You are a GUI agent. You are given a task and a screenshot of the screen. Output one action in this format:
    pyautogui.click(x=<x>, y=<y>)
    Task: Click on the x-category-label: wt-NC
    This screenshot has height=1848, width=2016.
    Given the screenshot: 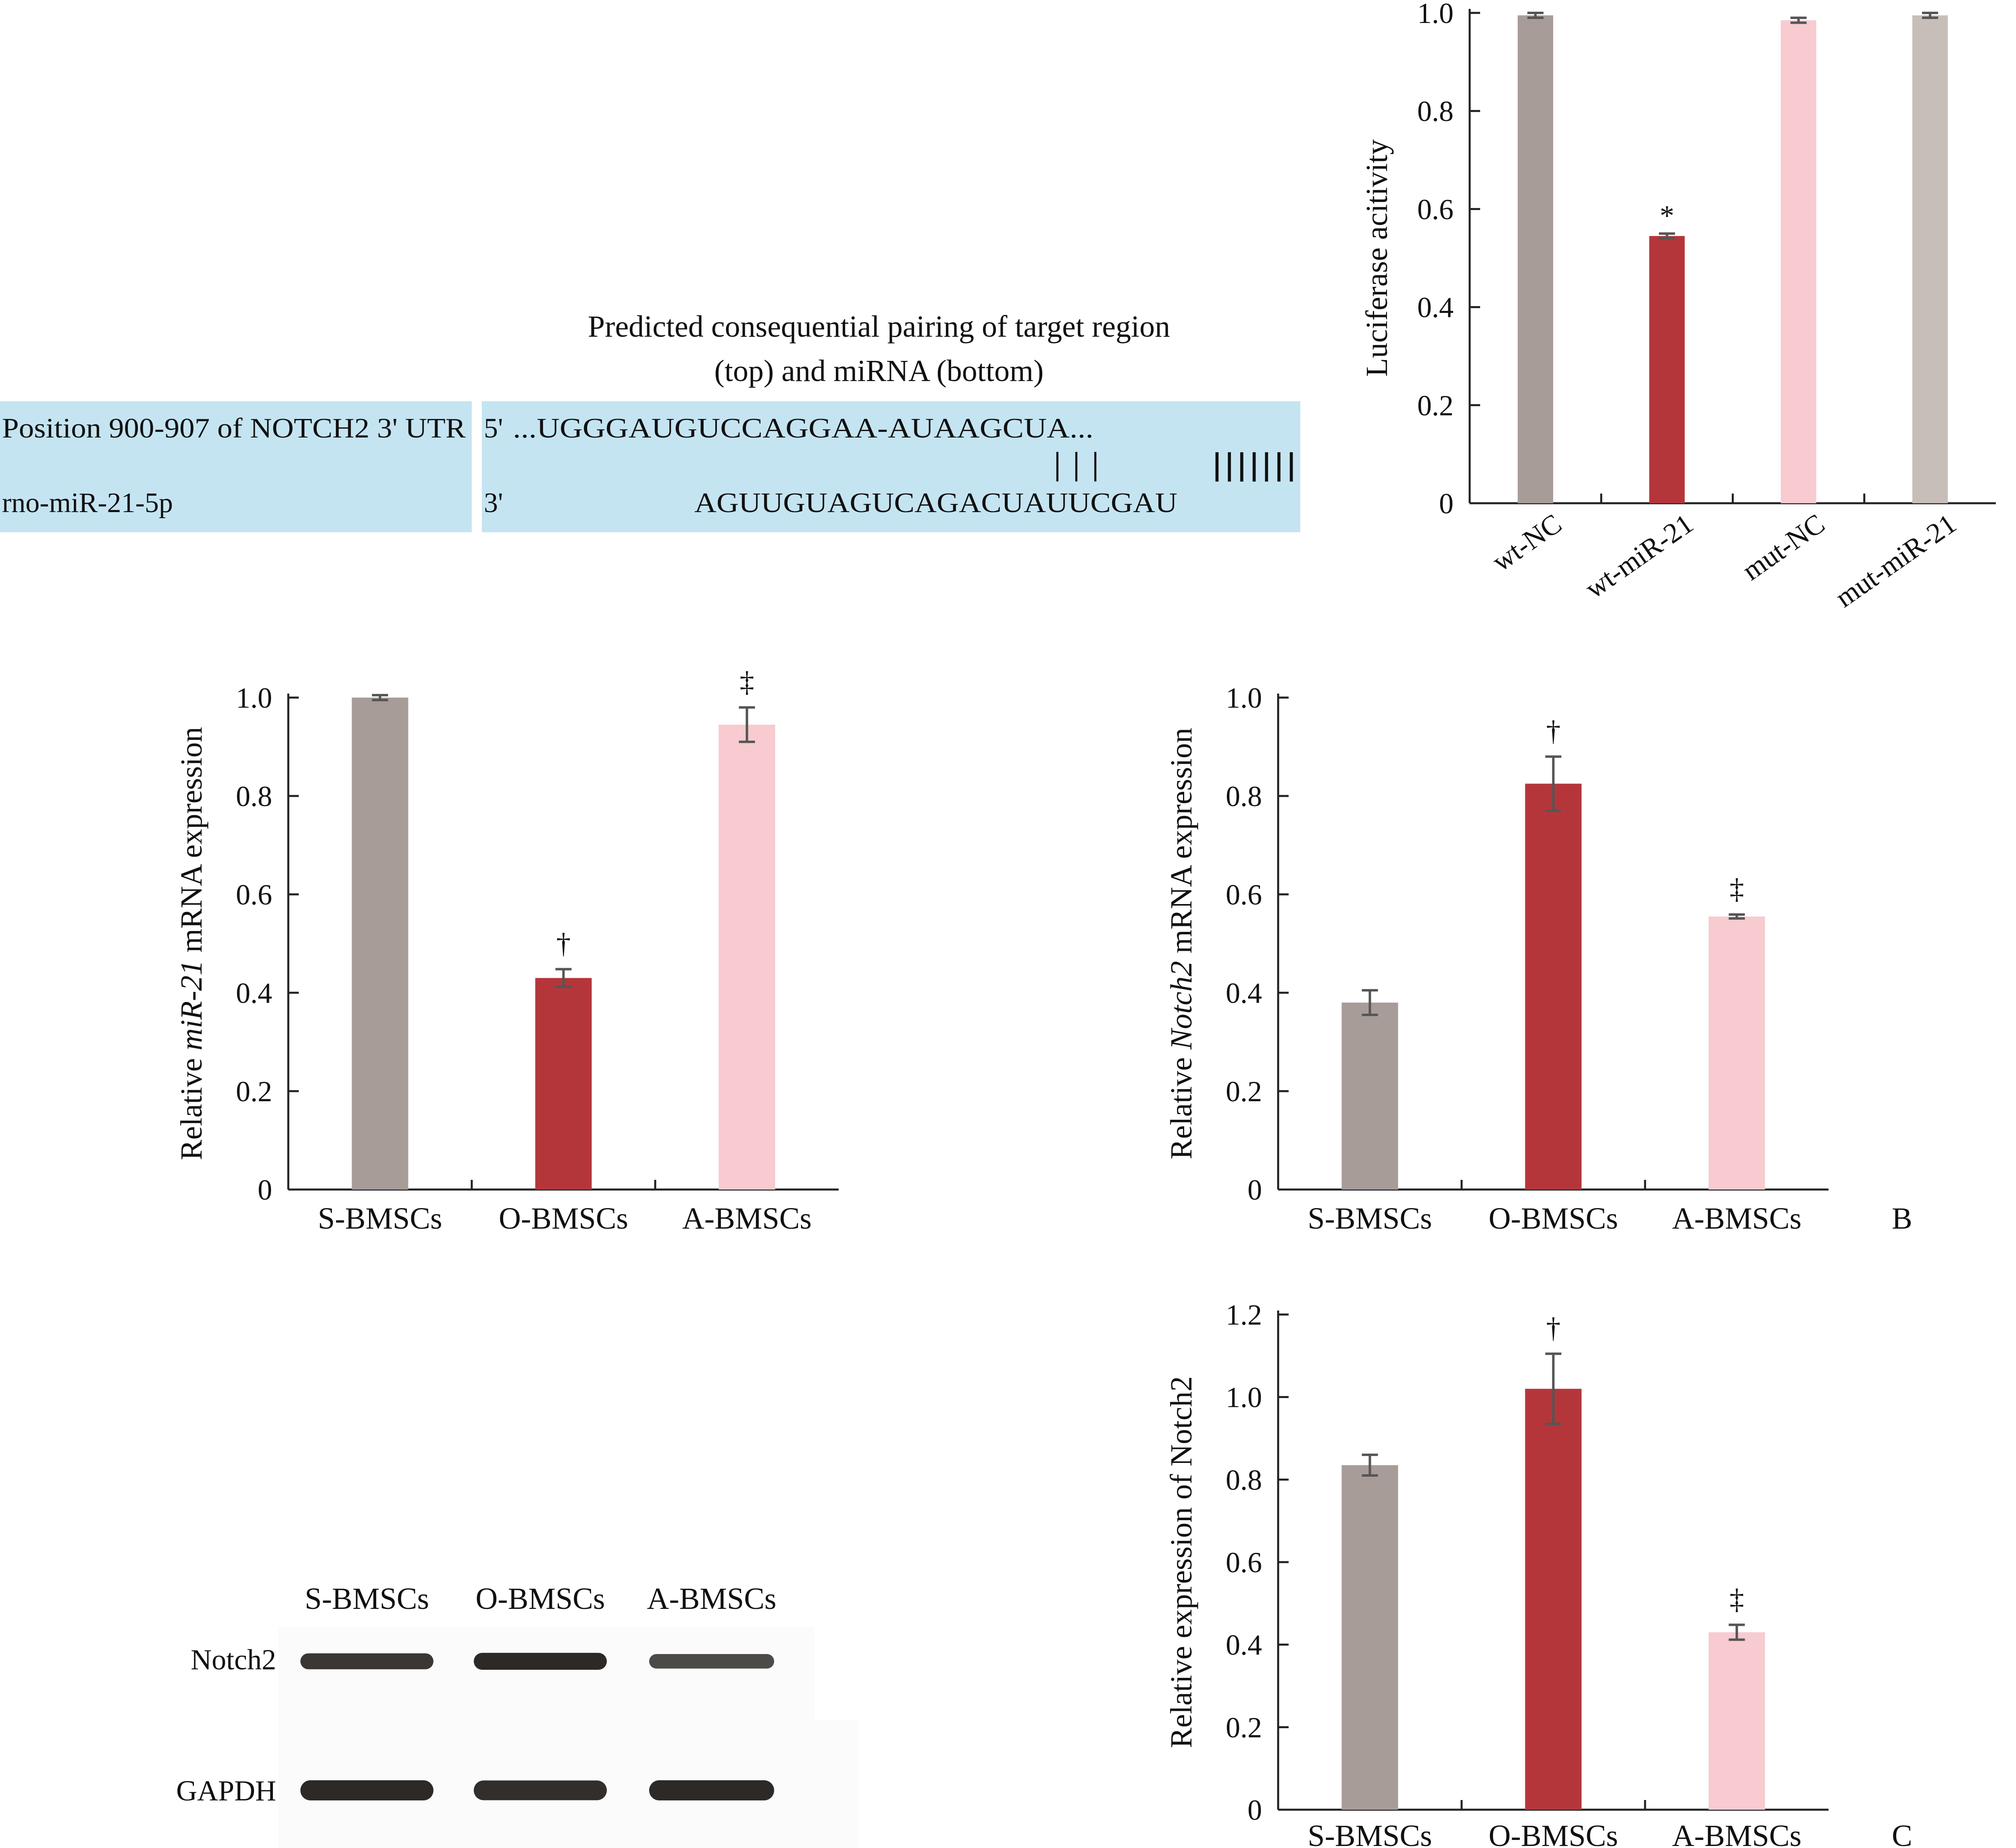 What is the action you would take?
    pyautogui.click(x=1527, y=542)
    